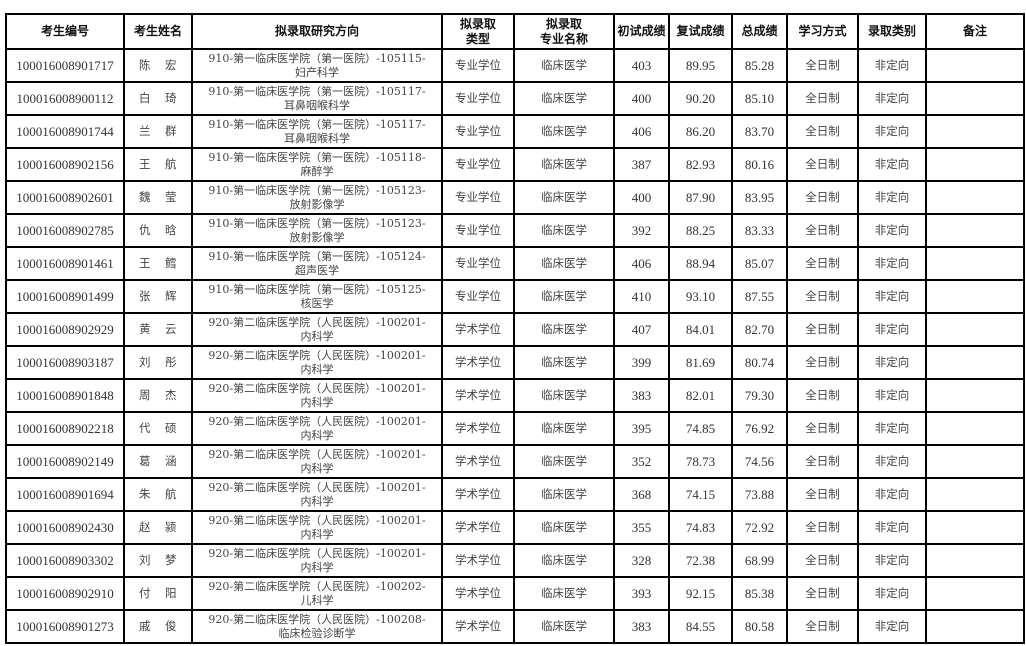 The height and width of the screenshot is (646, 1026). I want to click on given-name: 晗, so click(171, 230).